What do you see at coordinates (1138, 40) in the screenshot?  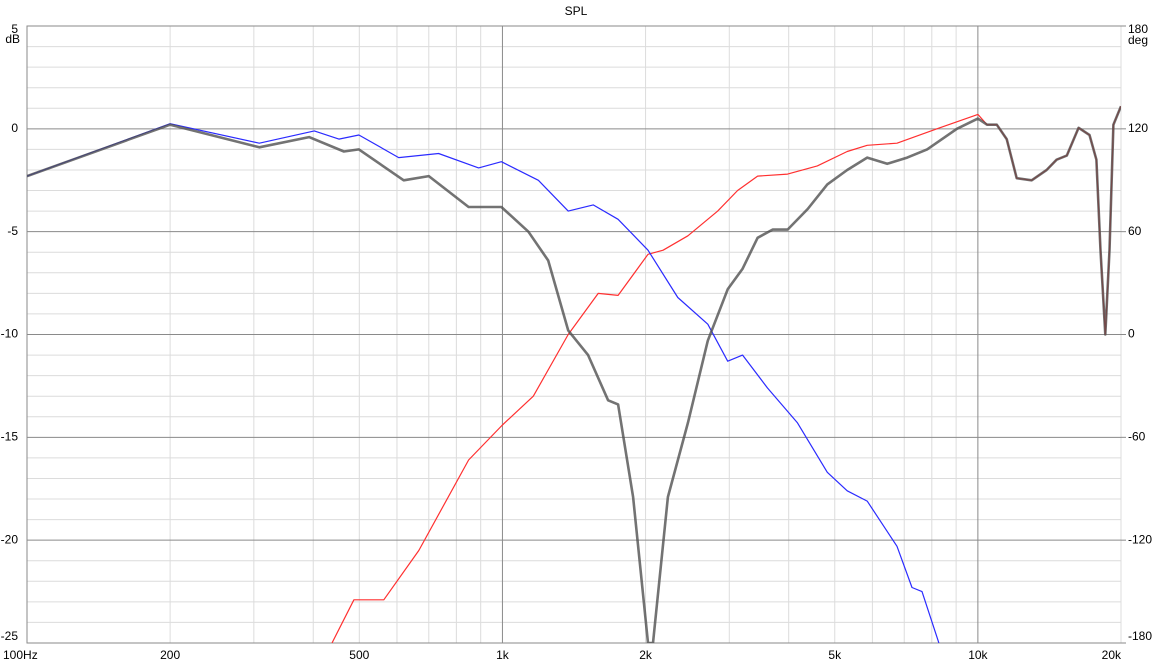 I see `y2-unit: deg` at bounding box center [1138, 40].